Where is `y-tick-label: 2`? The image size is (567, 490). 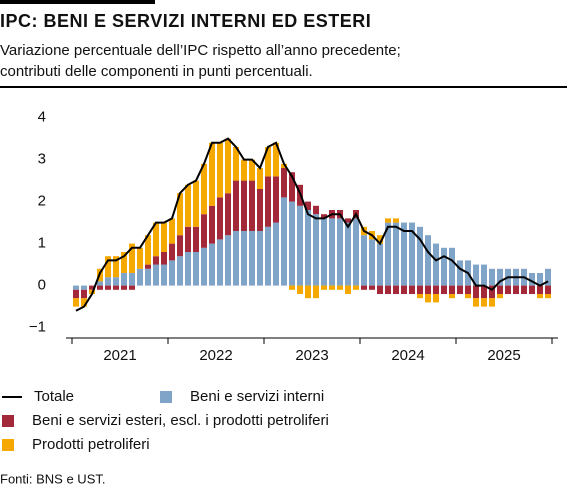 y-tick-label: 2 is located at coordinates (42, 201).